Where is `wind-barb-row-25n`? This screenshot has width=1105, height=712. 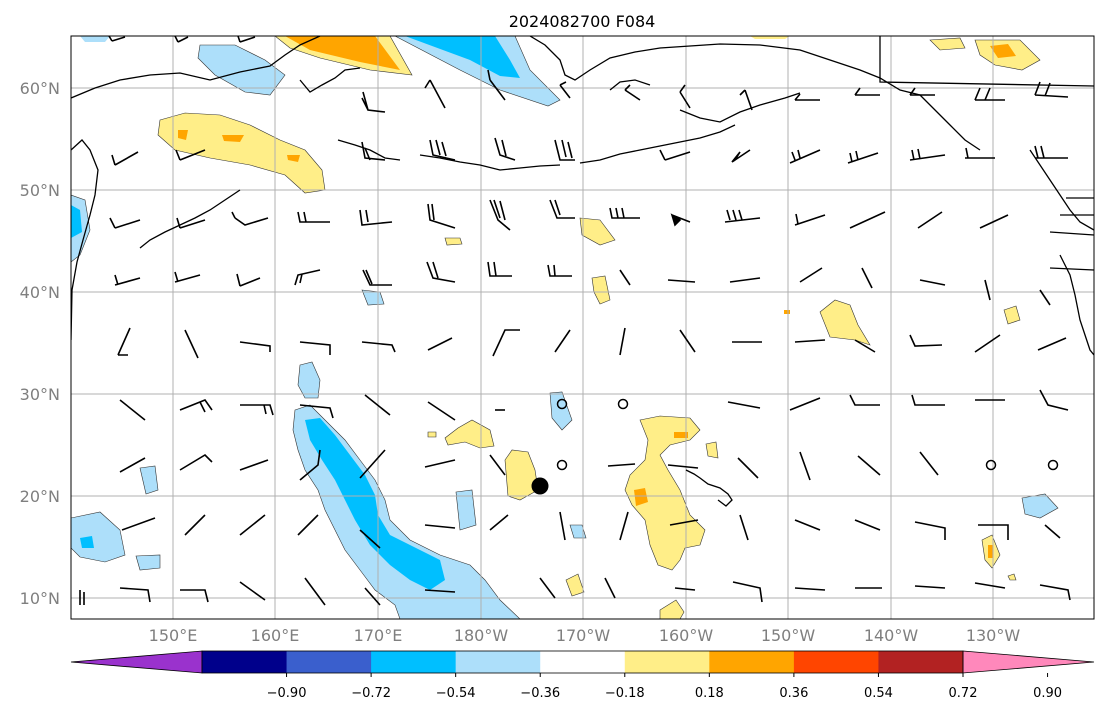
wind-barb-row-25n is located at coordinates (529, 465).